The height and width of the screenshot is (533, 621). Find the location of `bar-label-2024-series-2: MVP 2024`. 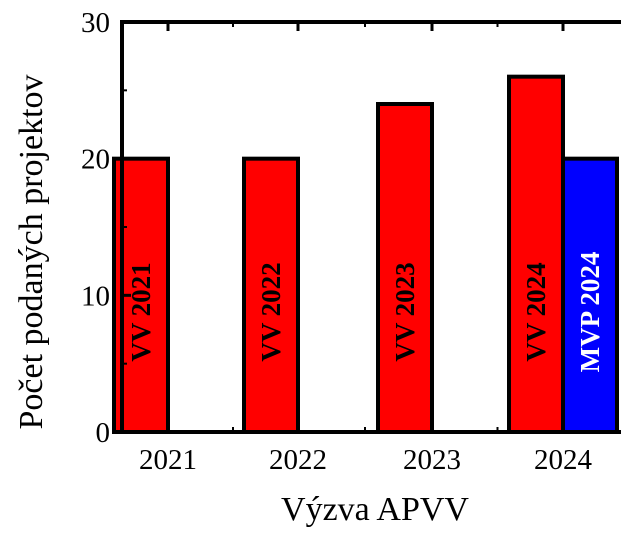

bar-label-2024-series-2: MVP 2024 is located at coordinates (590, 312).